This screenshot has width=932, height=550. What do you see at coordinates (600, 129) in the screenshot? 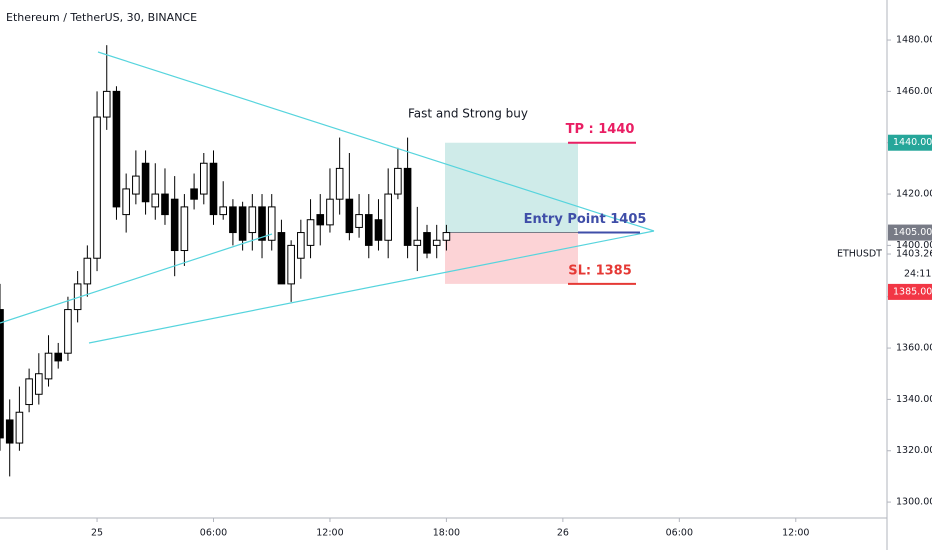
I see `level-text: TP : 1440` at bounding box center [600, 129].